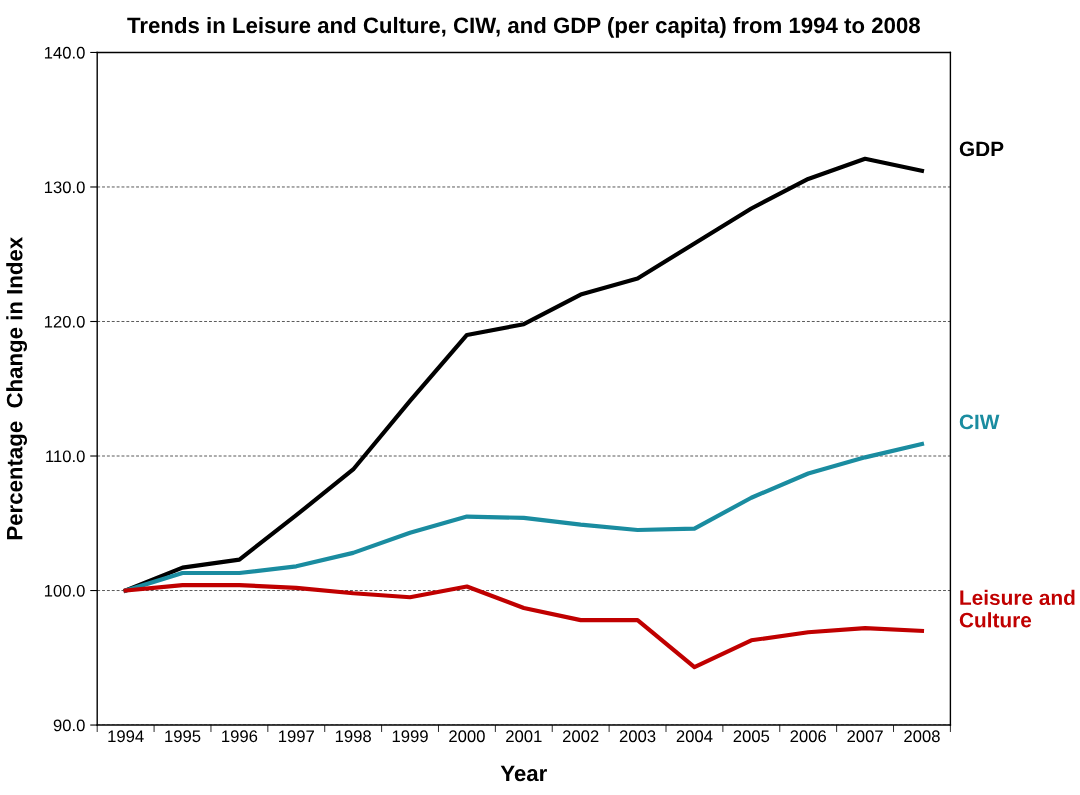 This screenshot has height=795, width=1080. Describe the element at coordinates (523, 27) in the screenshot. I see `chart-title: Trends in Leisure and Culture, CIW, and GDP (per capita) from 1994 to 2008` at that location.